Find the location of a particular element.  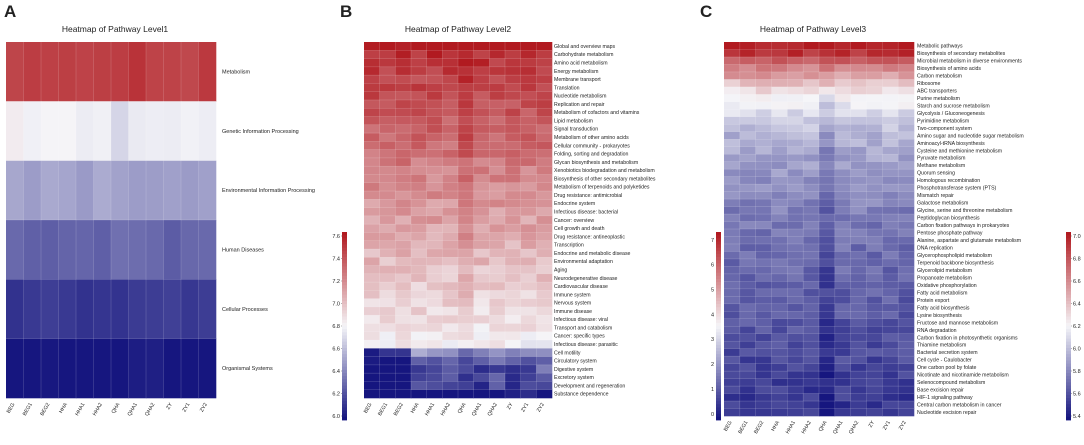

col-label: HHA1 is located at coordinates (791, 427).